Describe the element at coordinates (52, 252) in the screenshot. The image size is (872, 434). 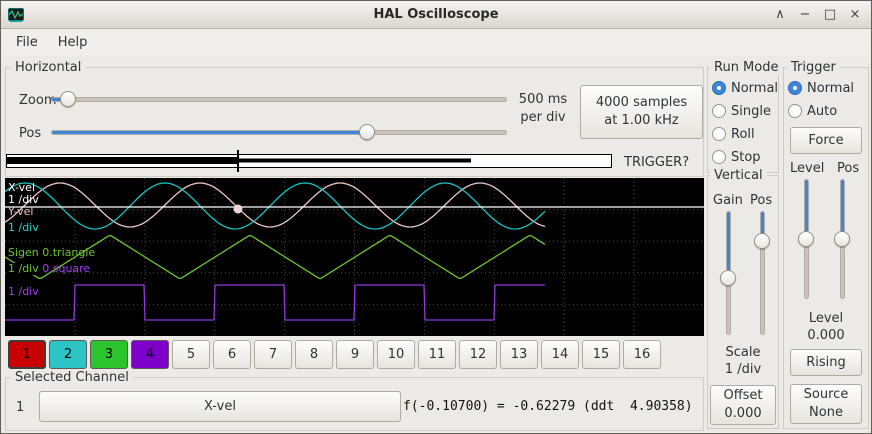
I see `scope-label-4: Sigen 0.triangle` at that location.